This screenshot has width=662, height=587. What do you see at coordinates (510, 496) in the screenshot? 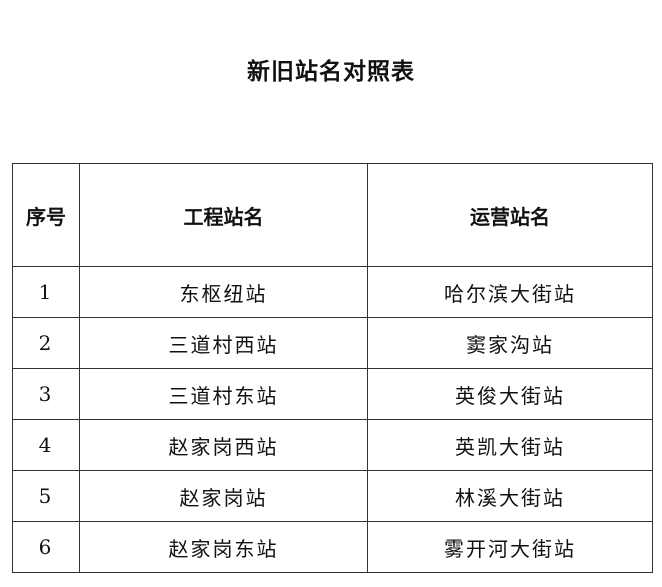
I see `cell-operating-name: 林溪大街站` at bounding box center [510, 496].